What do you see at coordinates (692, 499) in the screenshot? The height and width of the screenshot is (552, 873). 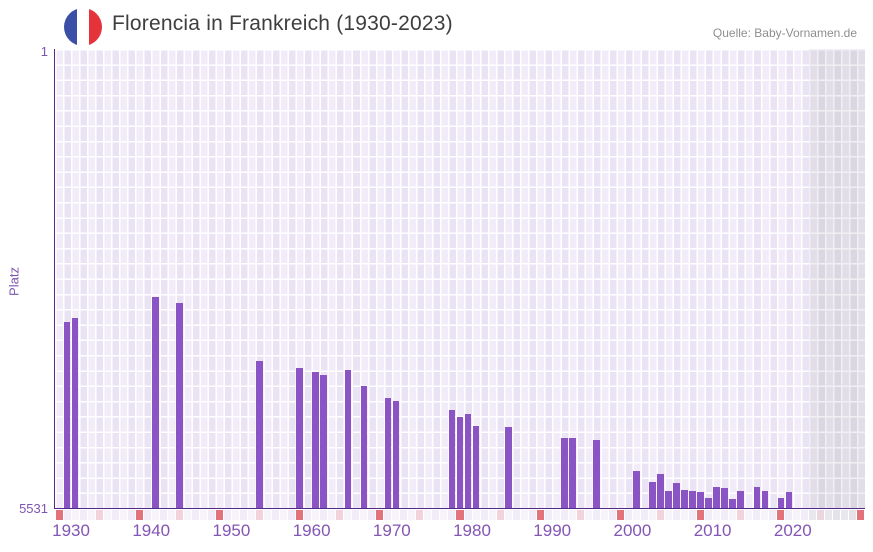 I see `bar-2008` at bounding box center [692, 499].